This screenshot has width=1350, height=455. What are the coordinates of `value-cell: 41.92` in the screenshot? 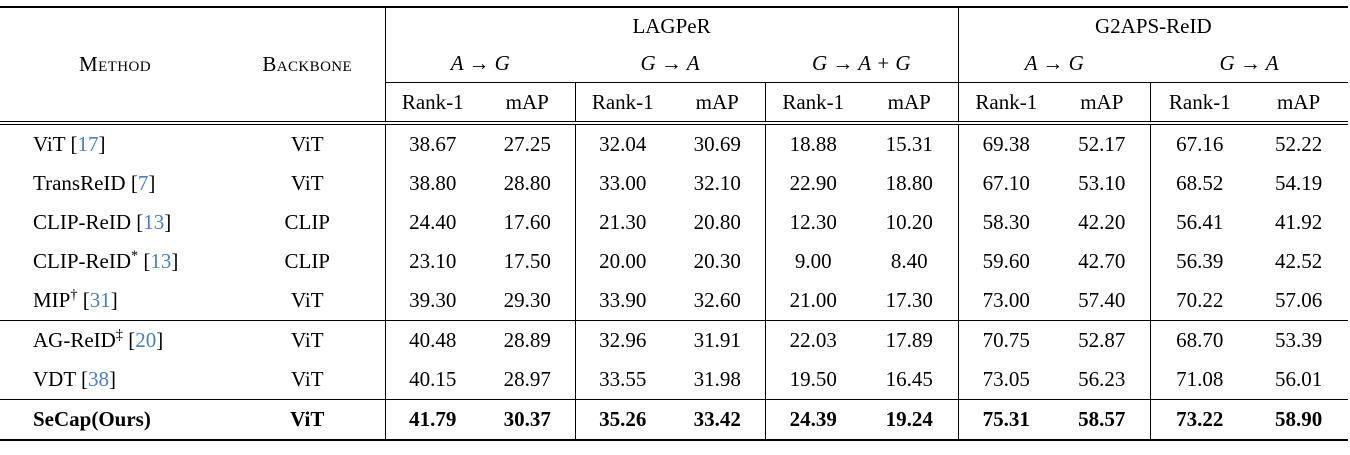 It's located at (1298, 222).